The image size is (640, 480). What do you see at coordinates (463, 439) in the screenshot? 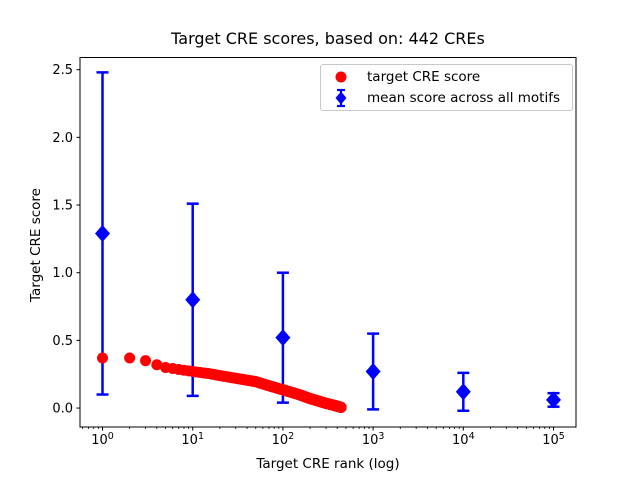
I see `x-tick-label: 10⁴` at bounding box center [463, 439].